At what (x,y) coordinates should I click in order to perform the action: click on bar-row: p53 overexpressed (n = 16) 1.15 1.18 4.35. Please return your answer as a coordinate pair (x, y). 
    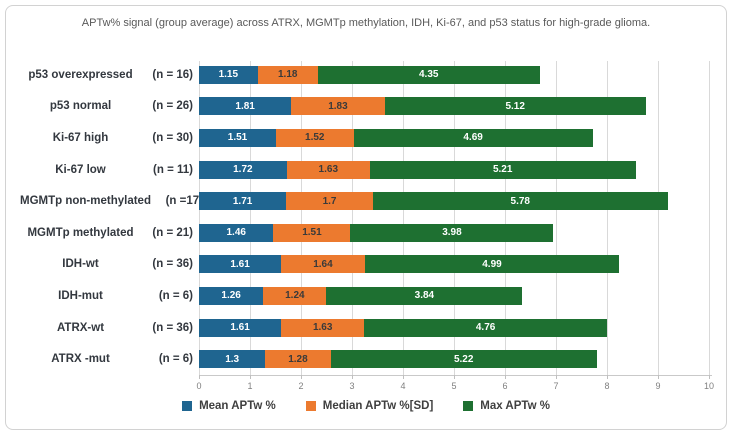
    Looking at the image, I should click on (366, 75).